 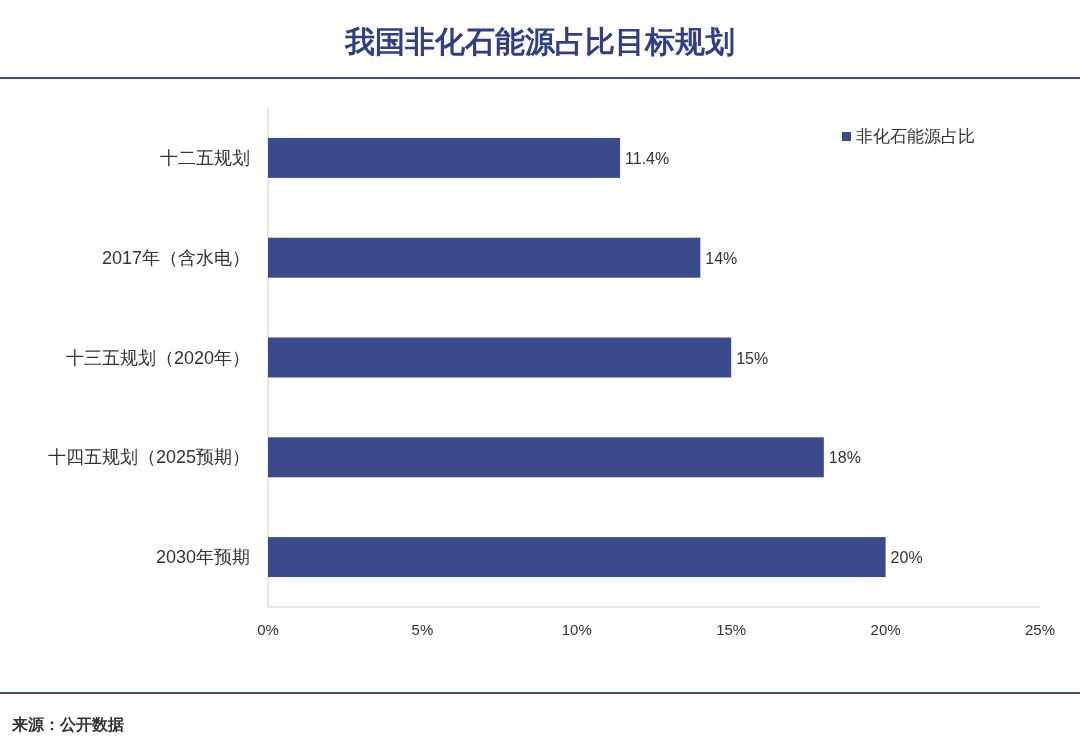 I want to click on legend-label: 非化石能源占比, so click(x=915, y=136).